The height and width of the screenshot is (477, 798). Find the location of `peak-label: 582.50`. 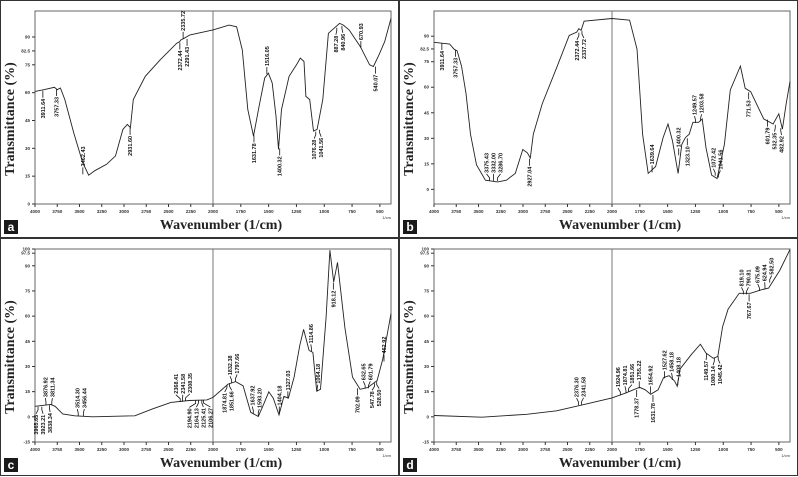

peak-label: 582.50 is located at coordinates (773, 266).